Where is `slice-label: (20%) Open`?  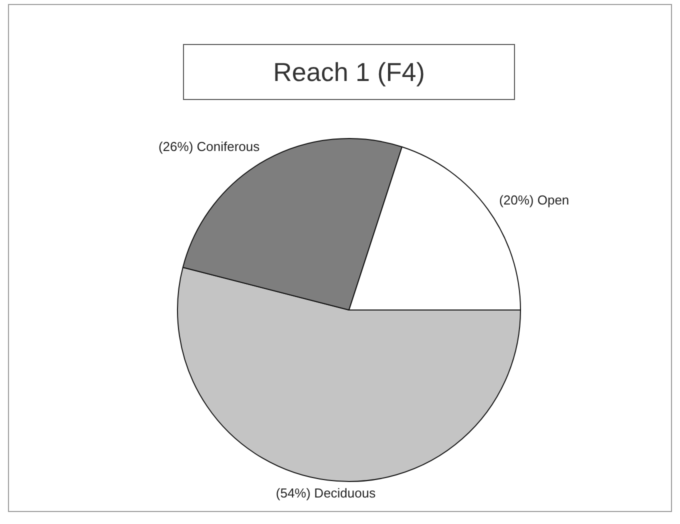
slice-label: (20%) Open is located at coordinates (534, 200).